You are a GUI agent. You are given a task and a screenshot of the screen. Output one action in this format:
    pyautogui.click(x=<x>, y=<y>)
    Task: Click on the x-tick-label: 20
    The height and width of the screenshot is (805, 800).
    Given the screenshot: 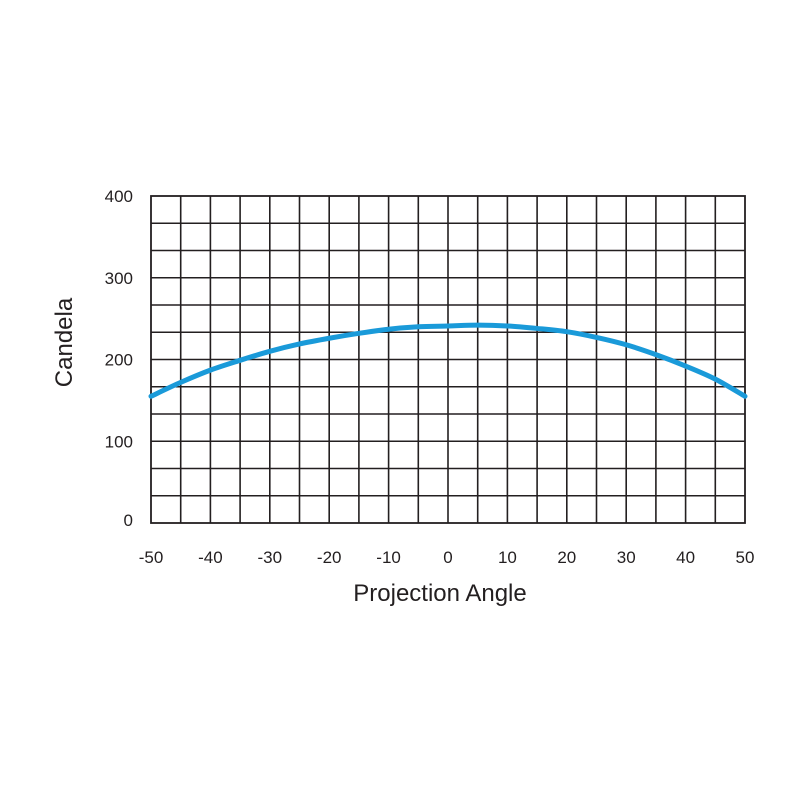 What is the action you would take?
    pyautogui.click(x=566, y=557)
    